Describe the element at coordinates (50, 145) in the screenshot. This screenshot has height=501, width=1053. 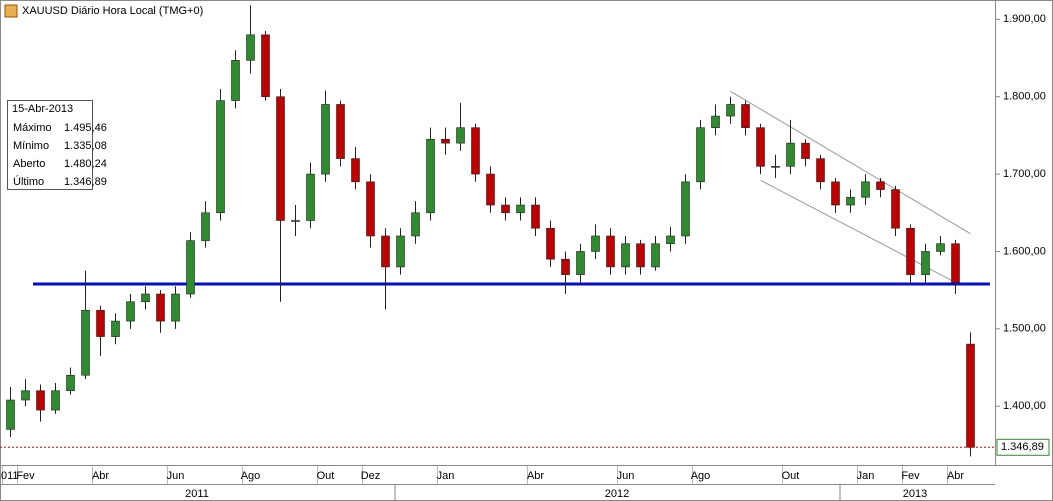
I see `info-frame` at that location.